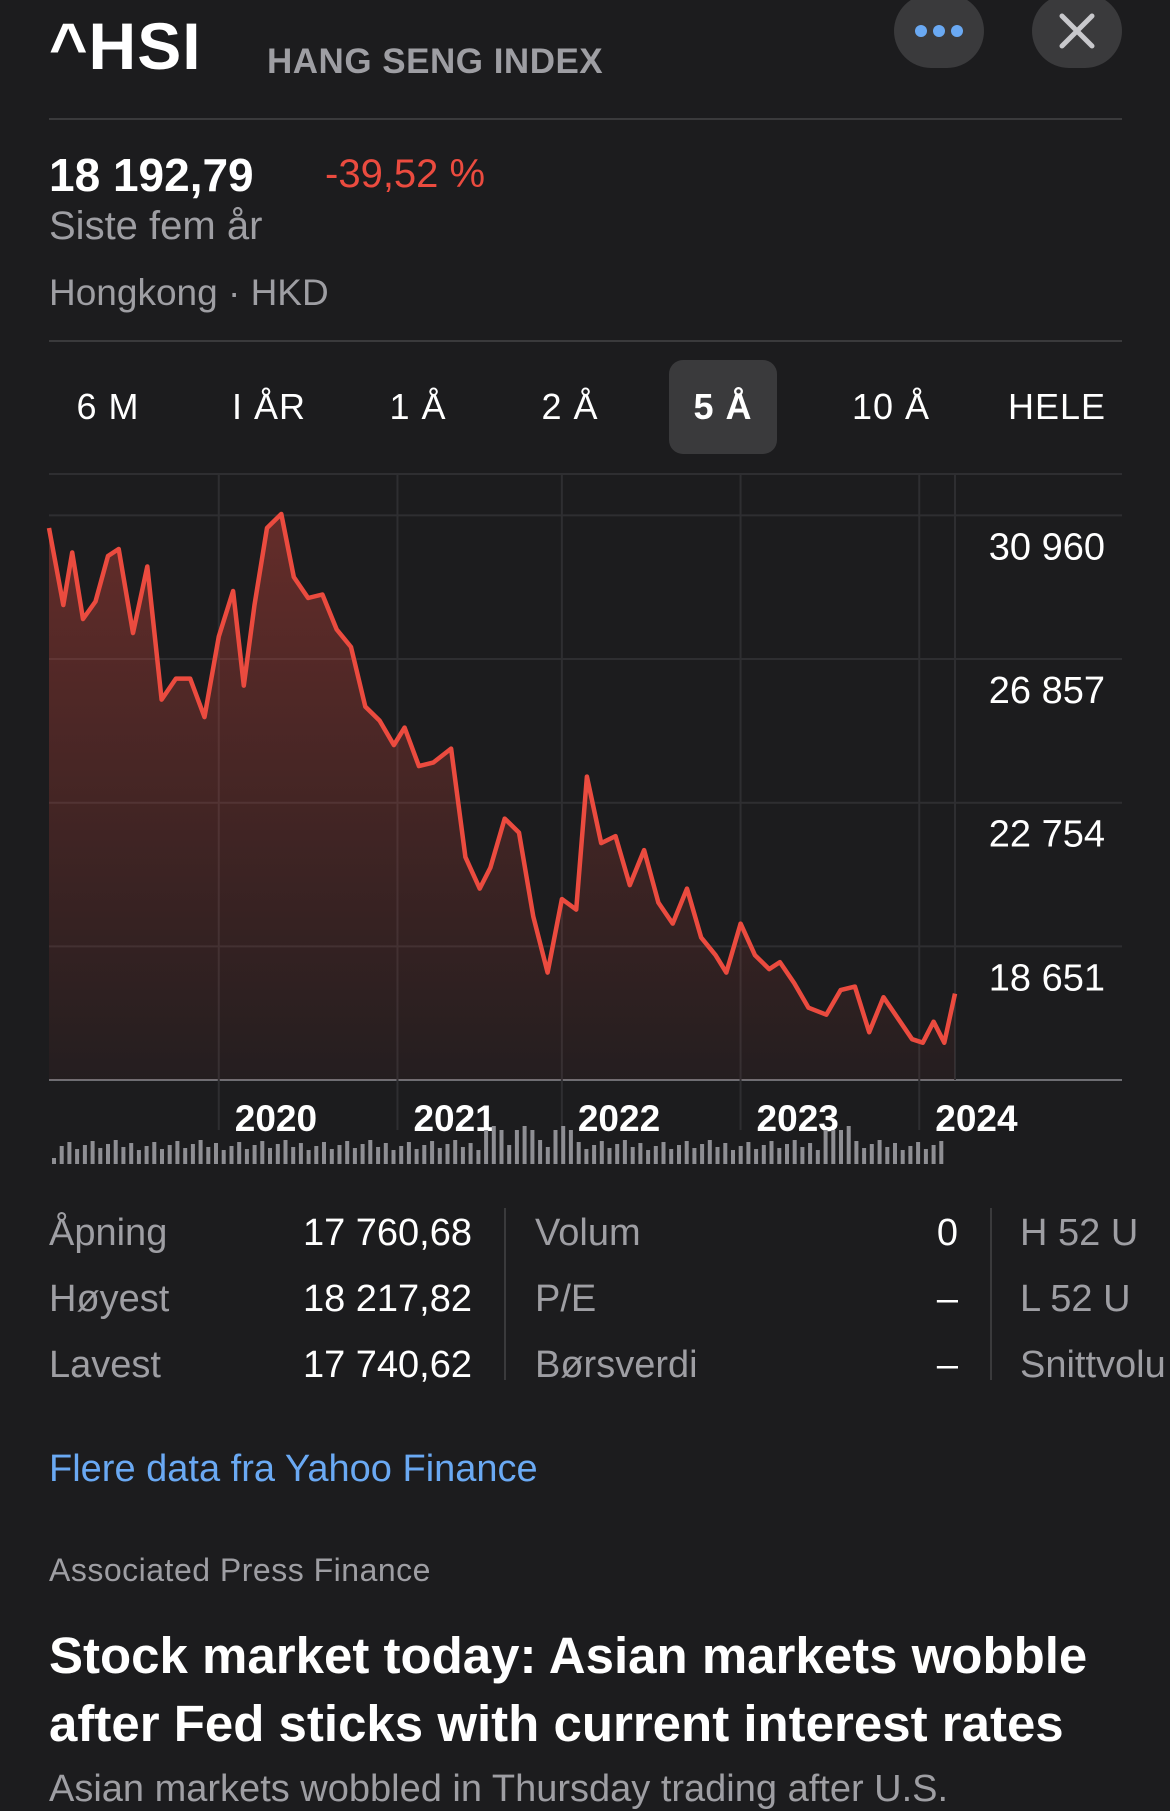 This screenshot has height=1811, width=1170. Describe the element at coordinates (151, 175) in the screenshot. I see `current-price: 18 192,79` at that location.